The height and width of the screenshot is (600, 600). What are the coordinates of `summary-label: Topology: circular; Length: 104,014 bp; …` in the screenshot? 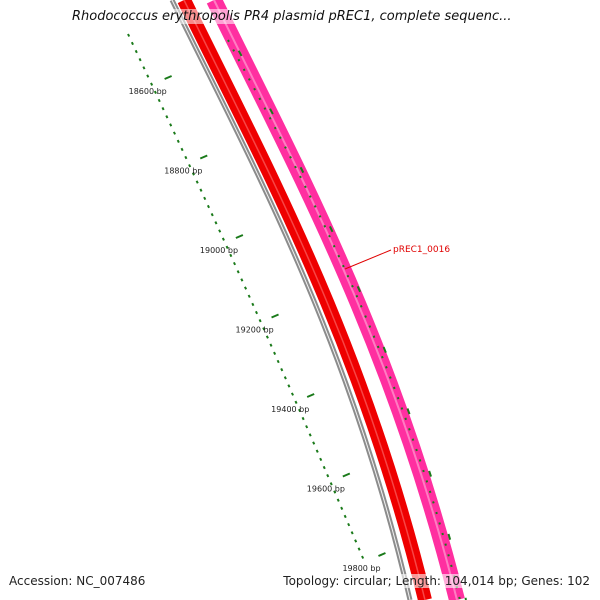 It's located at (436, 581).